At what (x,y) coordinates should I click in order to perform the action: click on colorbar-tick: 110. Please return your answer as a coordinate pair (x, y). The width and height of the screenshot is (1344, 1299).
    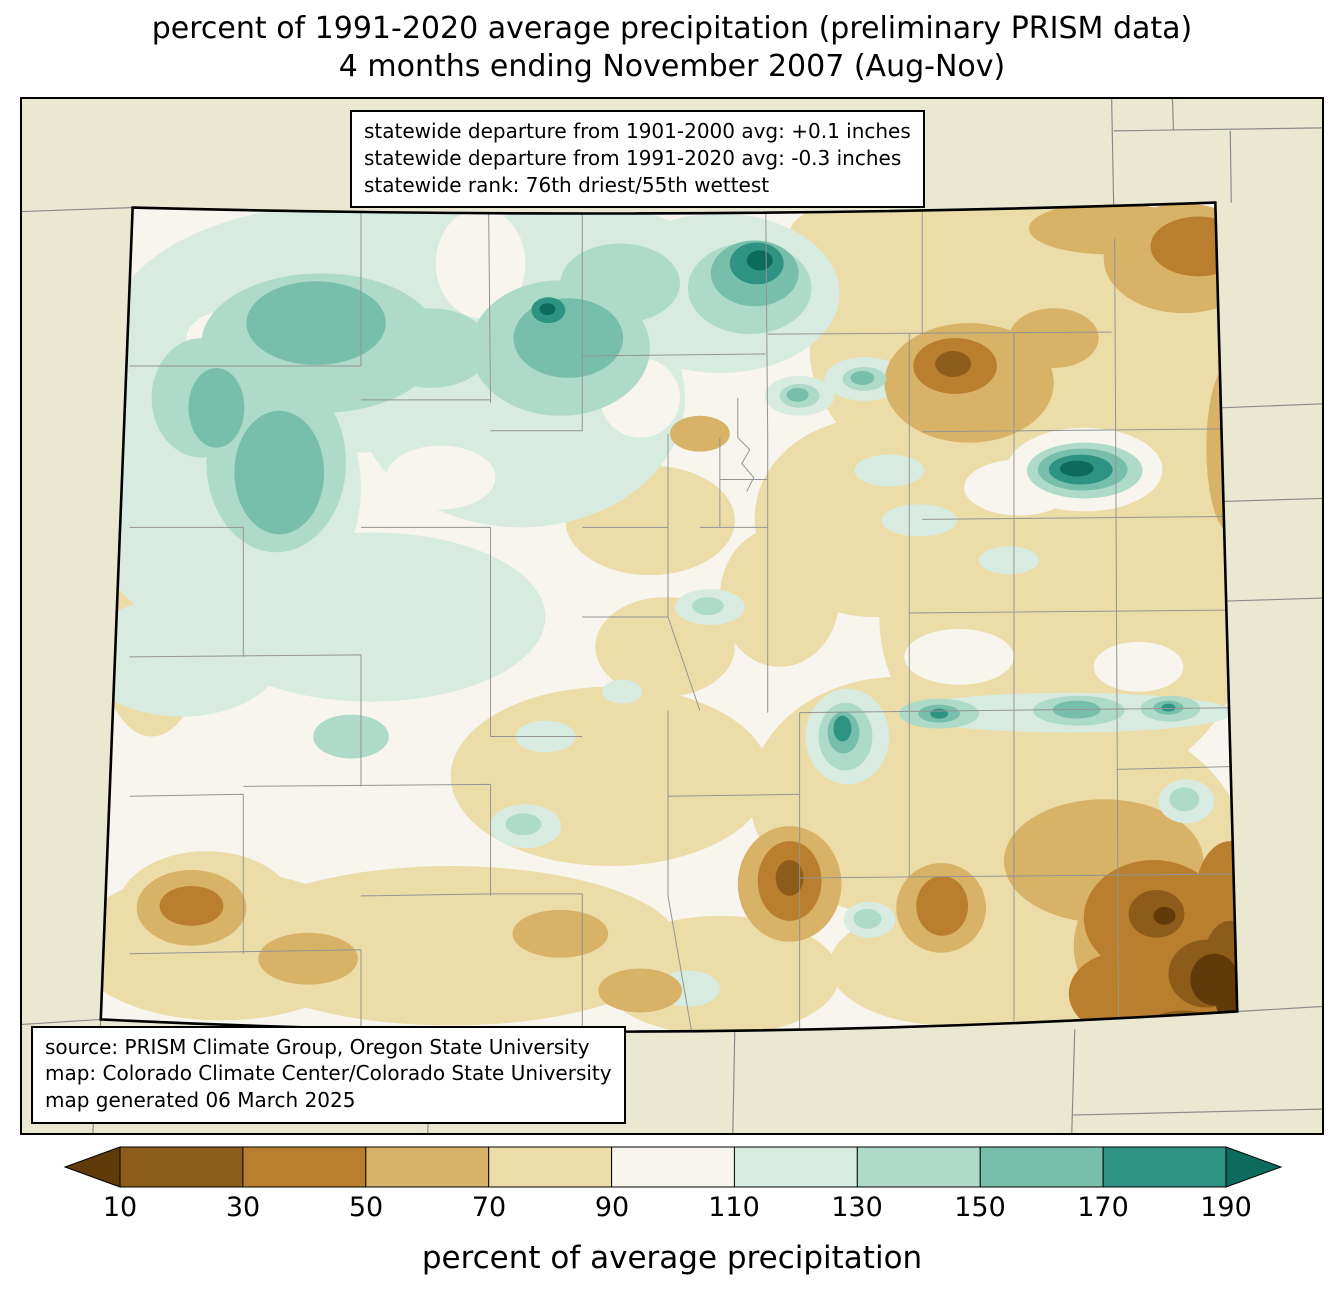
    Looking at the image, I should click on (734, 1207).